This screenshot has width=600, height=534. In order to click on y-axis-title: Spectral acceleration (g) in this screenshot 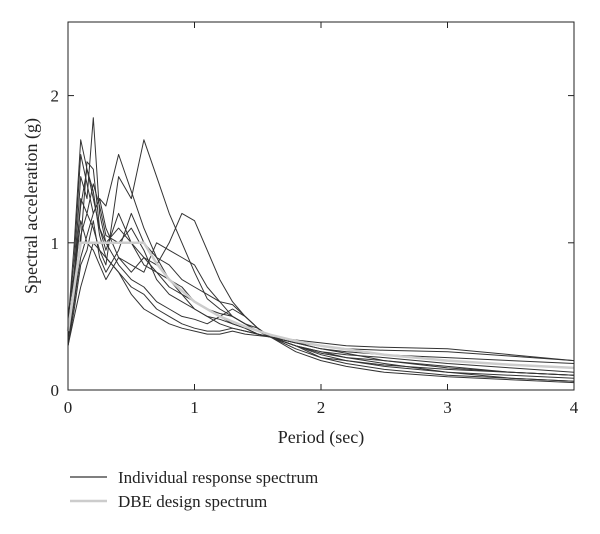, I will do `click(31, 206)`.